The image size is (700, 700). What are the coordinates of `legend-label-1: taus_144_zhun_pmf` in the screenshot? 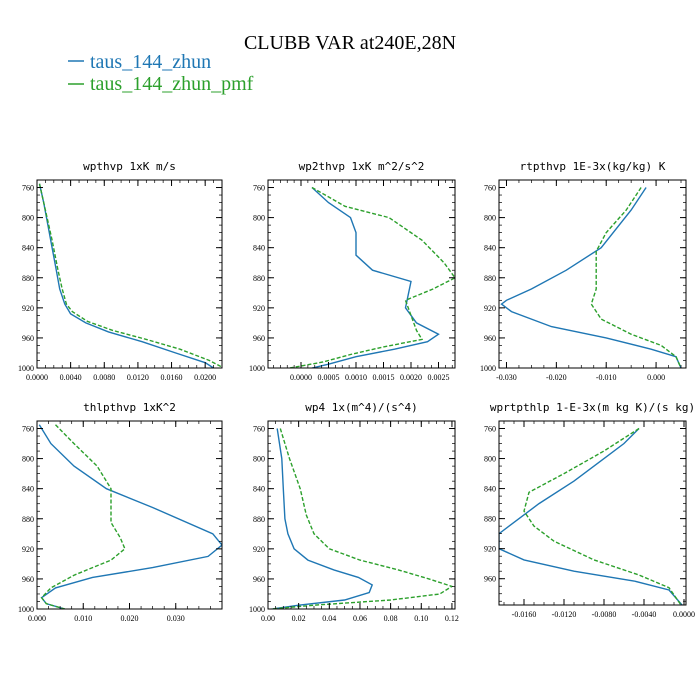 It's located at (172, 84).